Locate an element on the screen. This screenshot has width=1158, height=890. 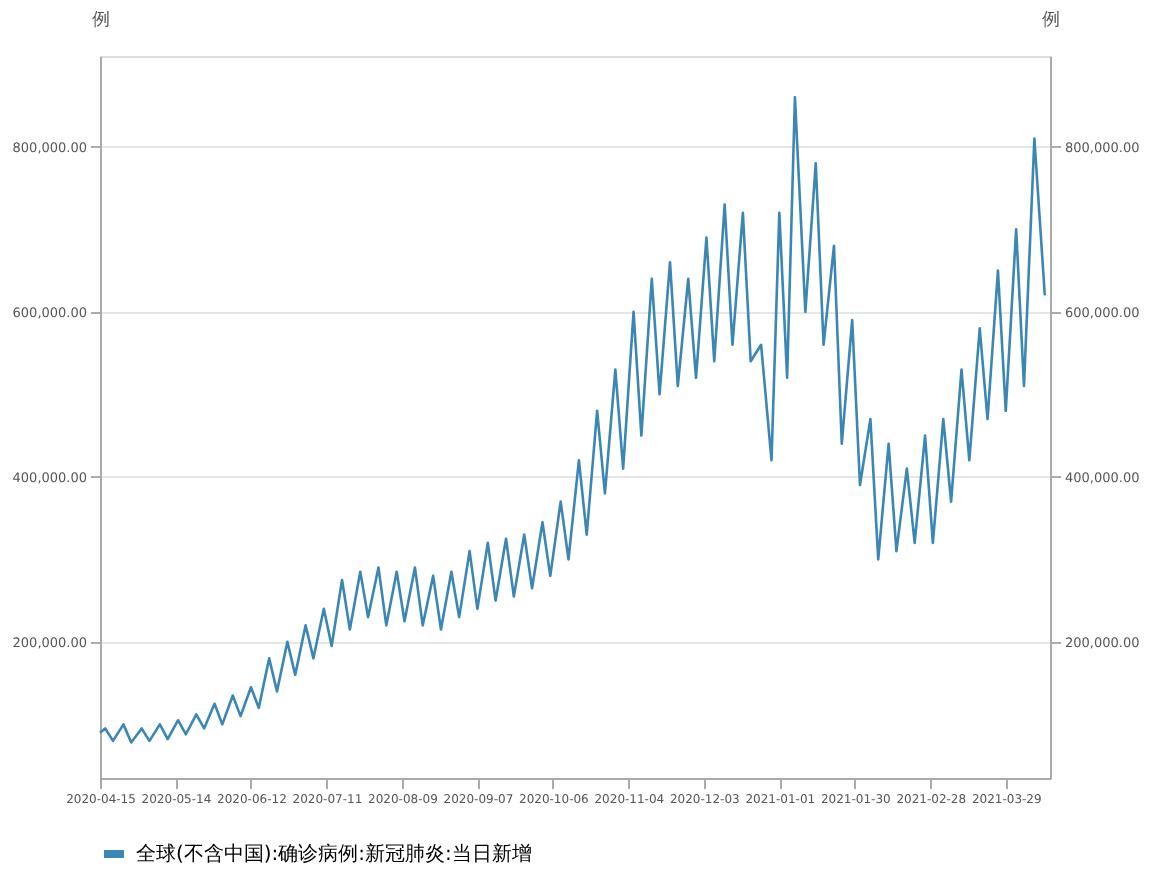
y2-axis-title: 例 is located at coordinates (1051, 20).